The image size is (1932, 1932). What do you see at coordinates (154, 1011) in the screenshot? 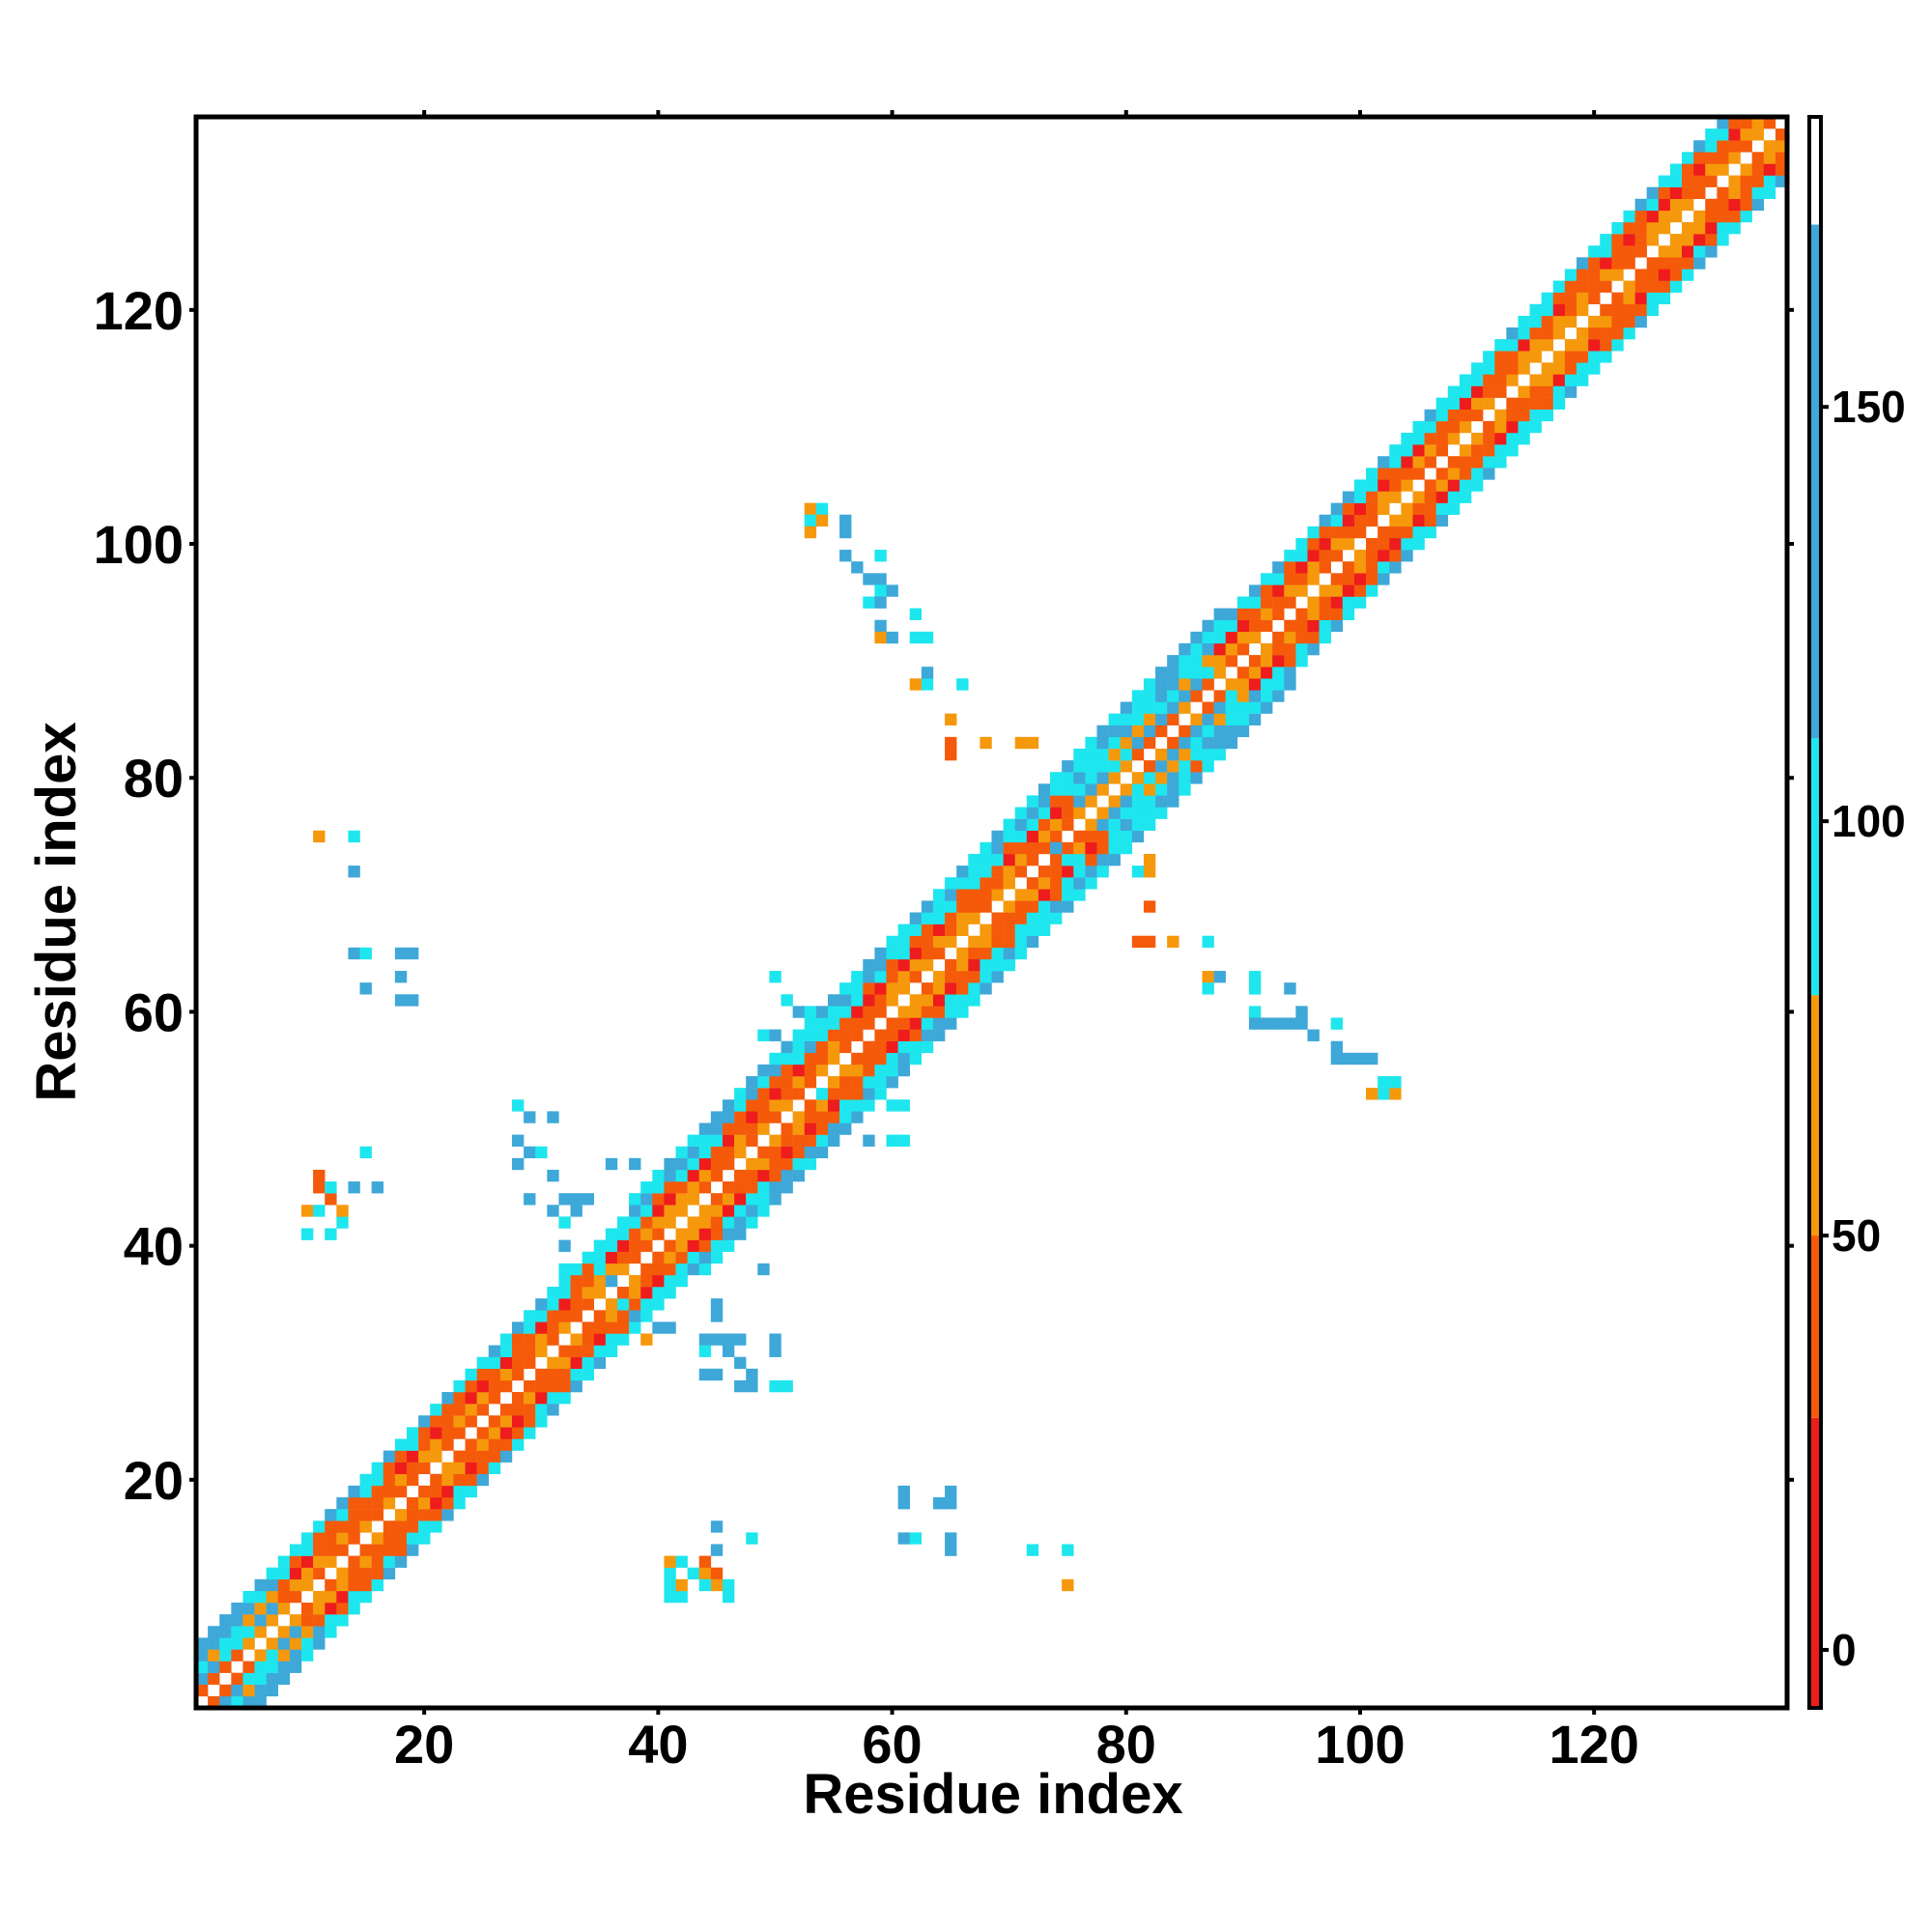
I see `y-tick-label: 60` at bounding box center [154, 1011].